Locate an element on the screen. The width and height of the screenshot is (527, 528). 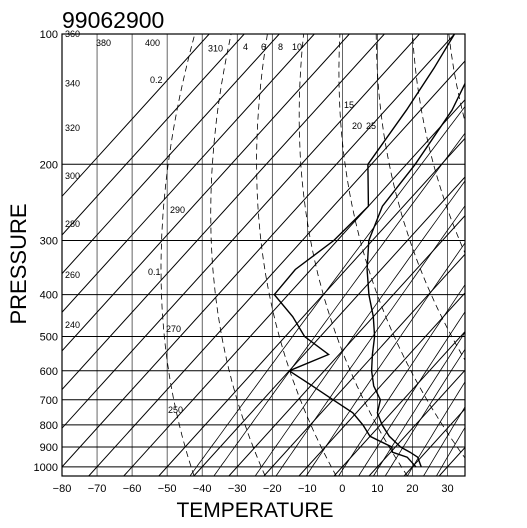
x-tick-label: 0 is located at coordinates (342, 489).